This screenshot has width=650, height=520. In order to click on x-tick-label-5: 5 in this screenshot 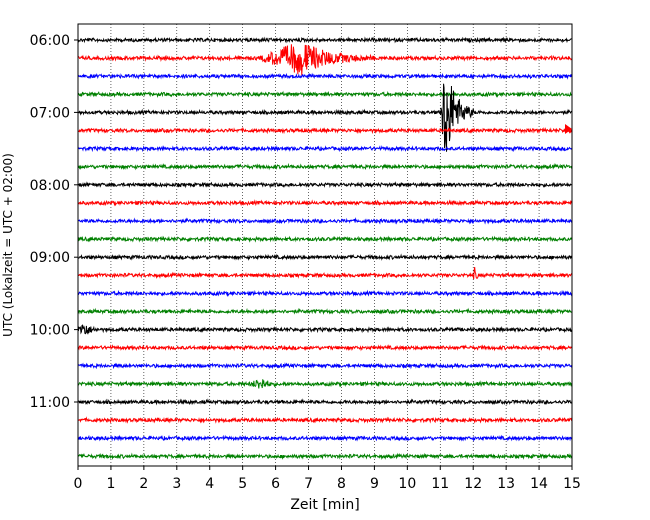, I will do `click(242, 484)`.